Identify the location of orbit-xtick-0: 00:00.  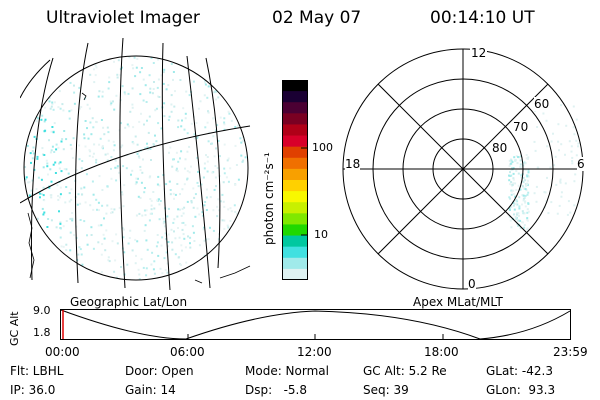
(62, 352).